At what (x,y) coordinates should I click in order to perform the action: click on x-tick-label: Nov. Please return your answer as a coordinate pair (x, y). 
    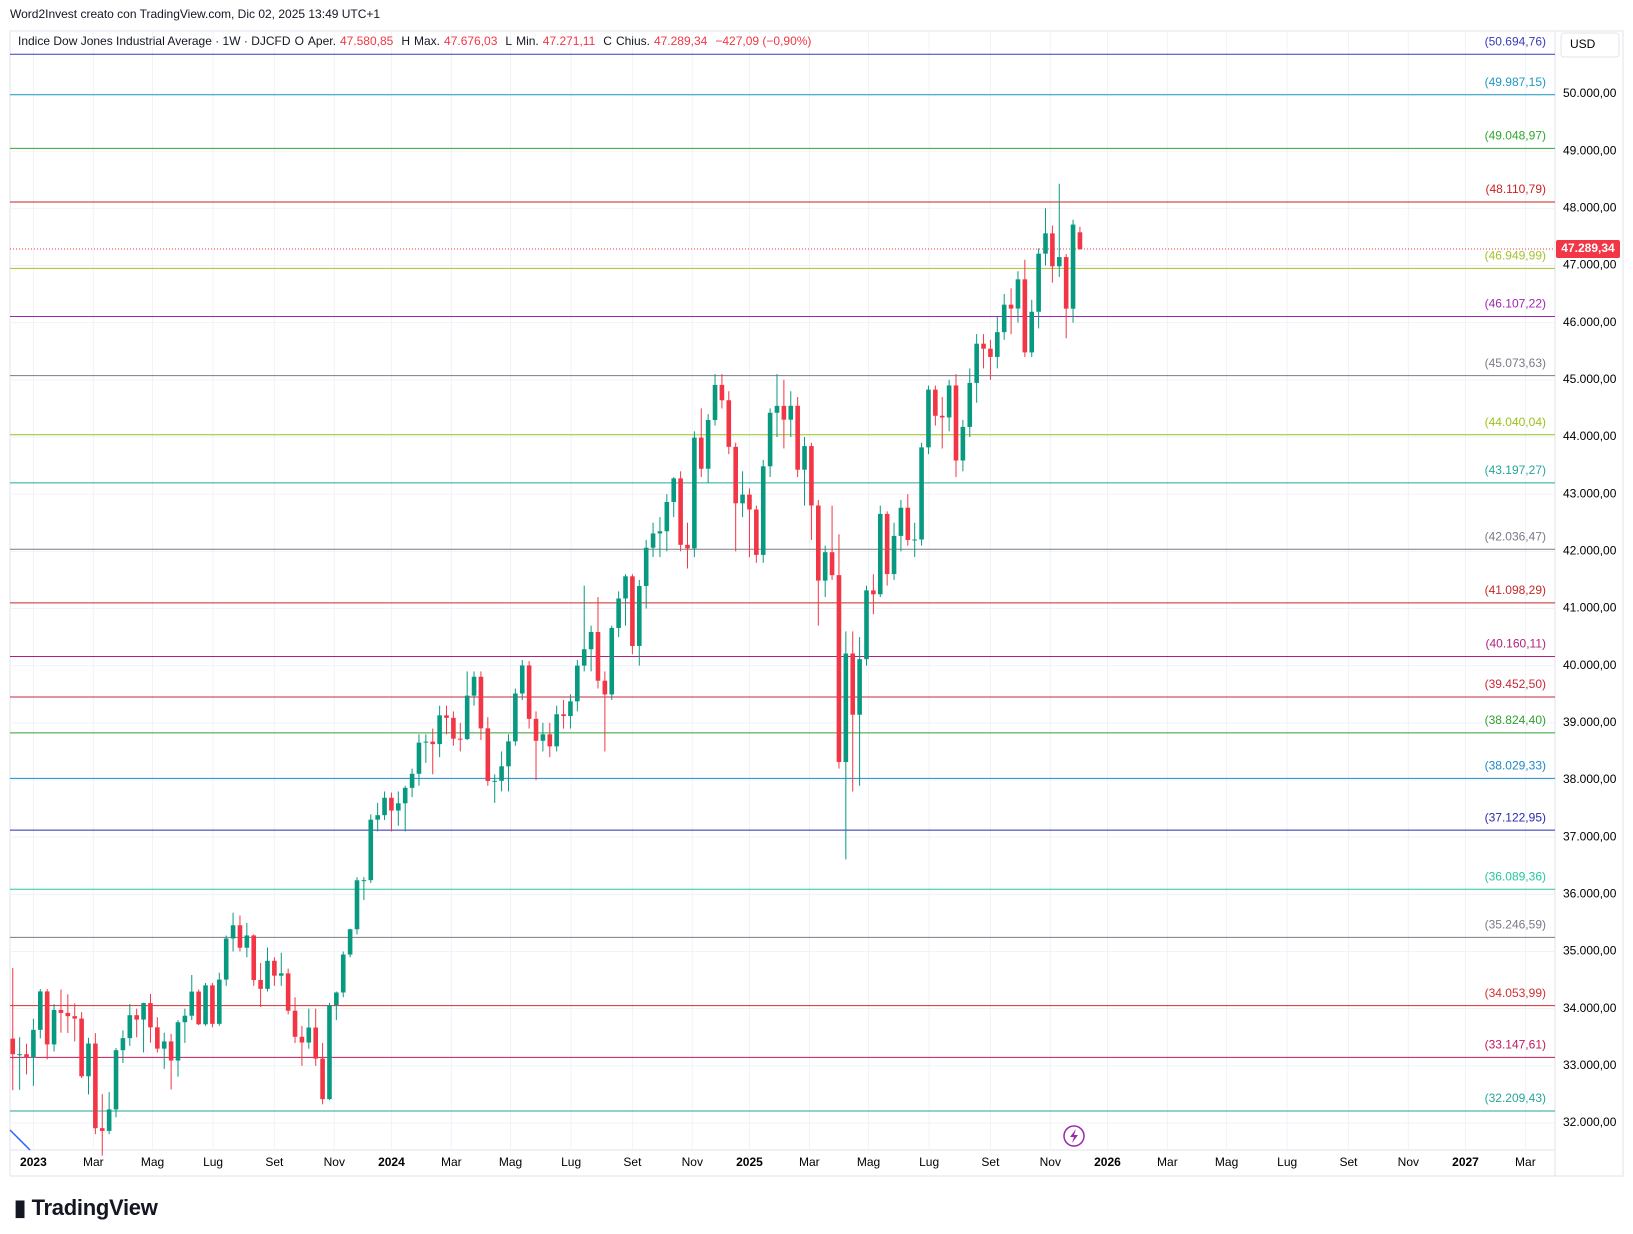
    Looking at the image, I should click on (1408, 1162).